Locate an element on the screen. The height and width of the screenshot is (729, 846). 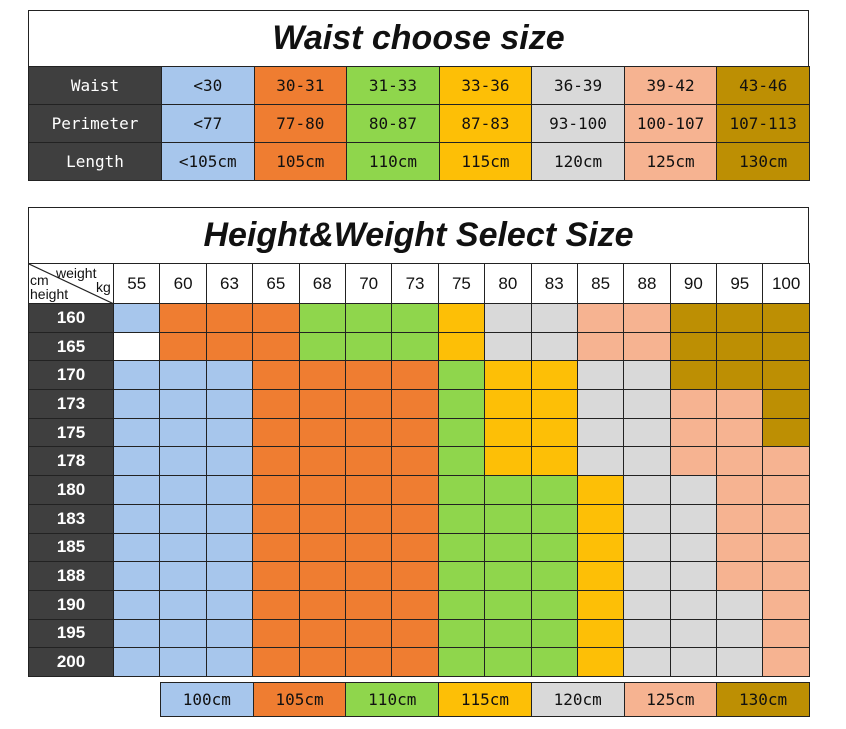
size-cell: 80-87 is located at coordinates (393, 123).